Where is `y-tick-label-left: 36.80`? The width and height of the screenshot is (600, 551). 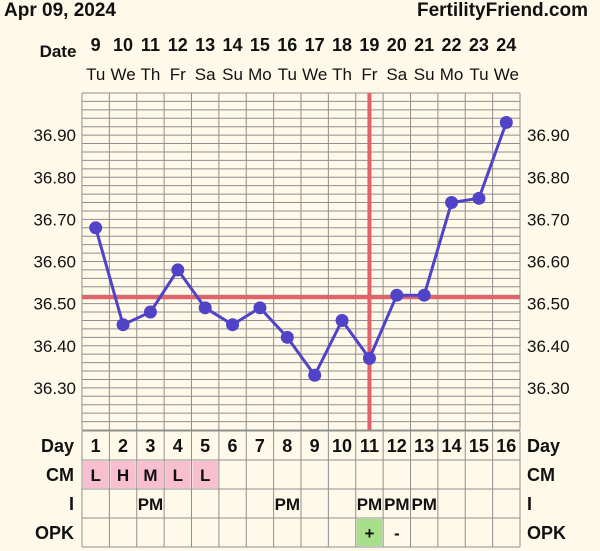
y-tick-label-left: 36.80 is located at coordinates (54, 177).